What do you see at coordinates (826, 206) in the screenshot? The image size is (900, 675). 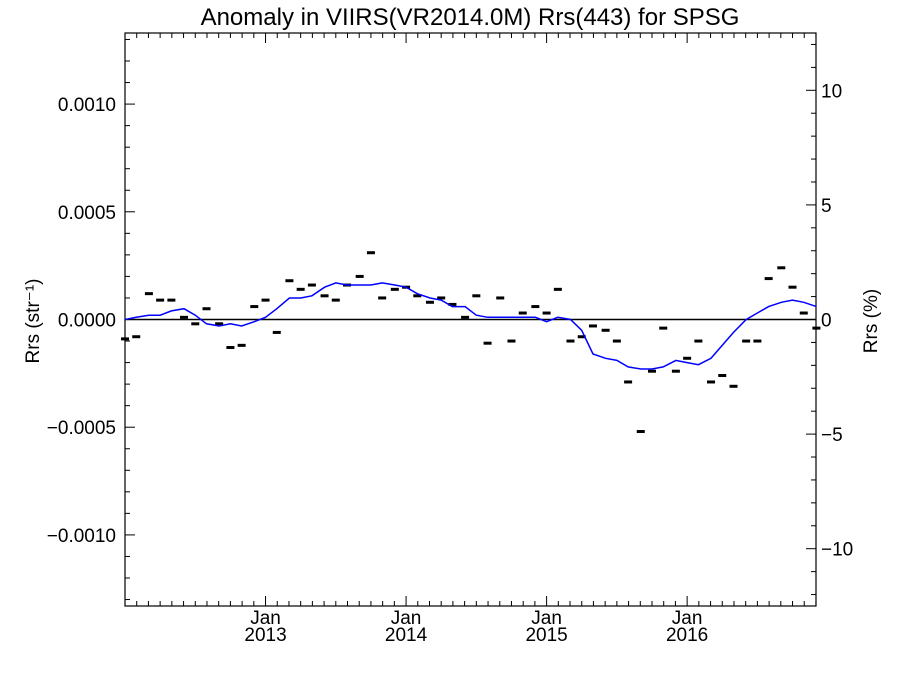 I see `y-right-tick-label: 5` at bounding box center [826, 206].